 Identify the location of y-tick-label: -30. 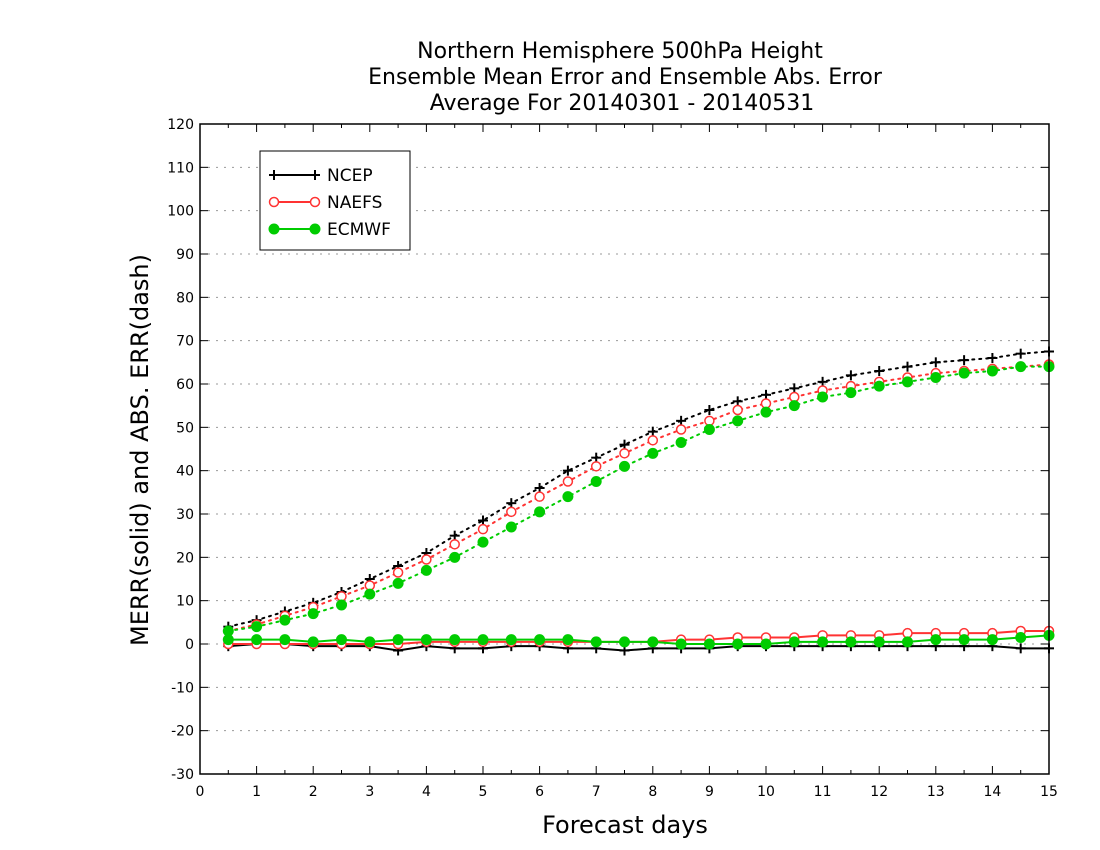
(182, 775).